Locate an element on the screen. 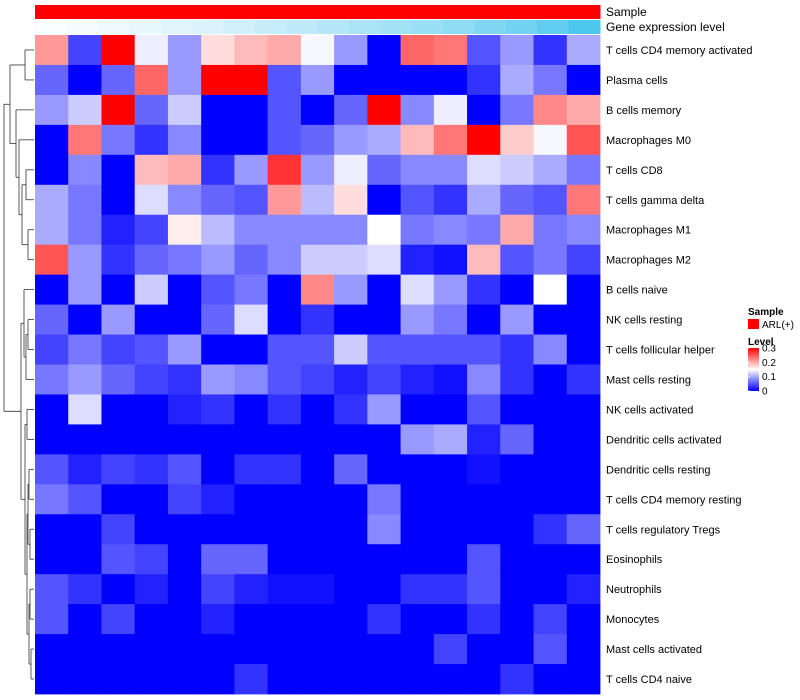 This screenshot has height=700, width=800. row-label: Macrophages M2 is located at coordinates (648, 261).